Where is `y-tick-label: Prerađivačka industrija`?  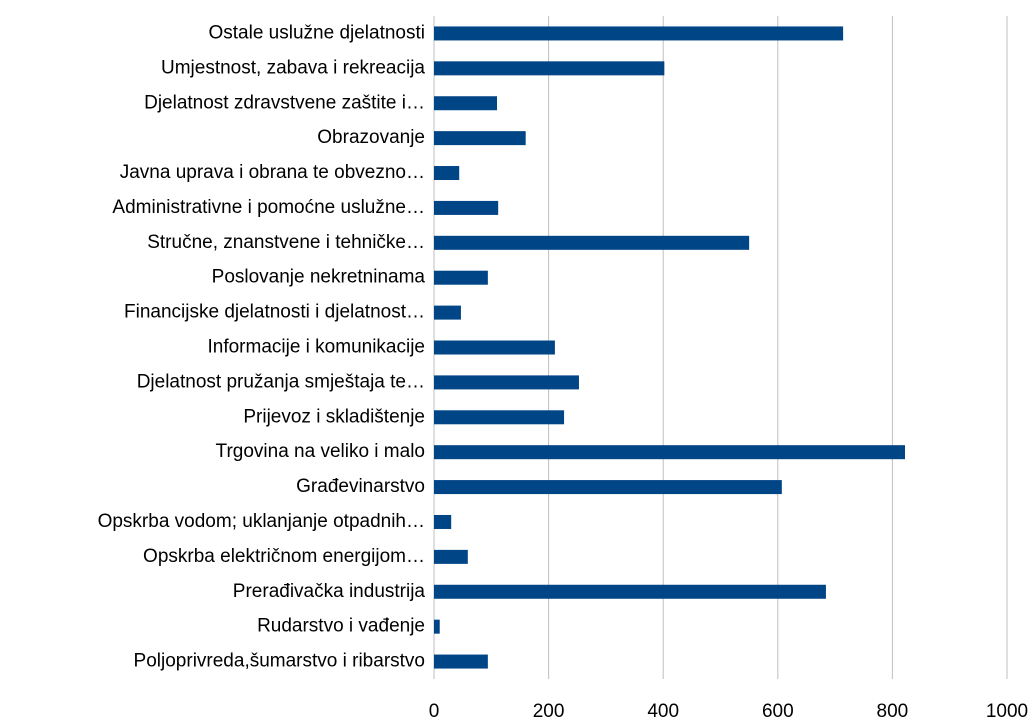 y-tick-label: Prerađivačka industrija is located at coordinates (329, 591).